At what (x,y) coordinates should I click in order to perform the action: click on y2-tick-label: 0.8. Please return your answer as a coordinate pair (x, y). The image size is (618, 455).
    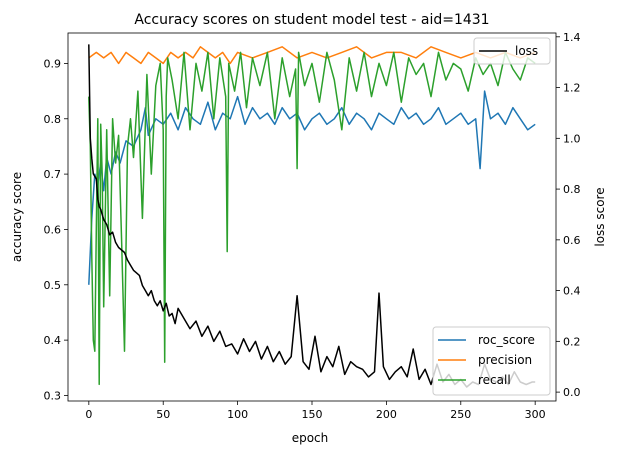
    Looking at the image, I should click on (572, 189).